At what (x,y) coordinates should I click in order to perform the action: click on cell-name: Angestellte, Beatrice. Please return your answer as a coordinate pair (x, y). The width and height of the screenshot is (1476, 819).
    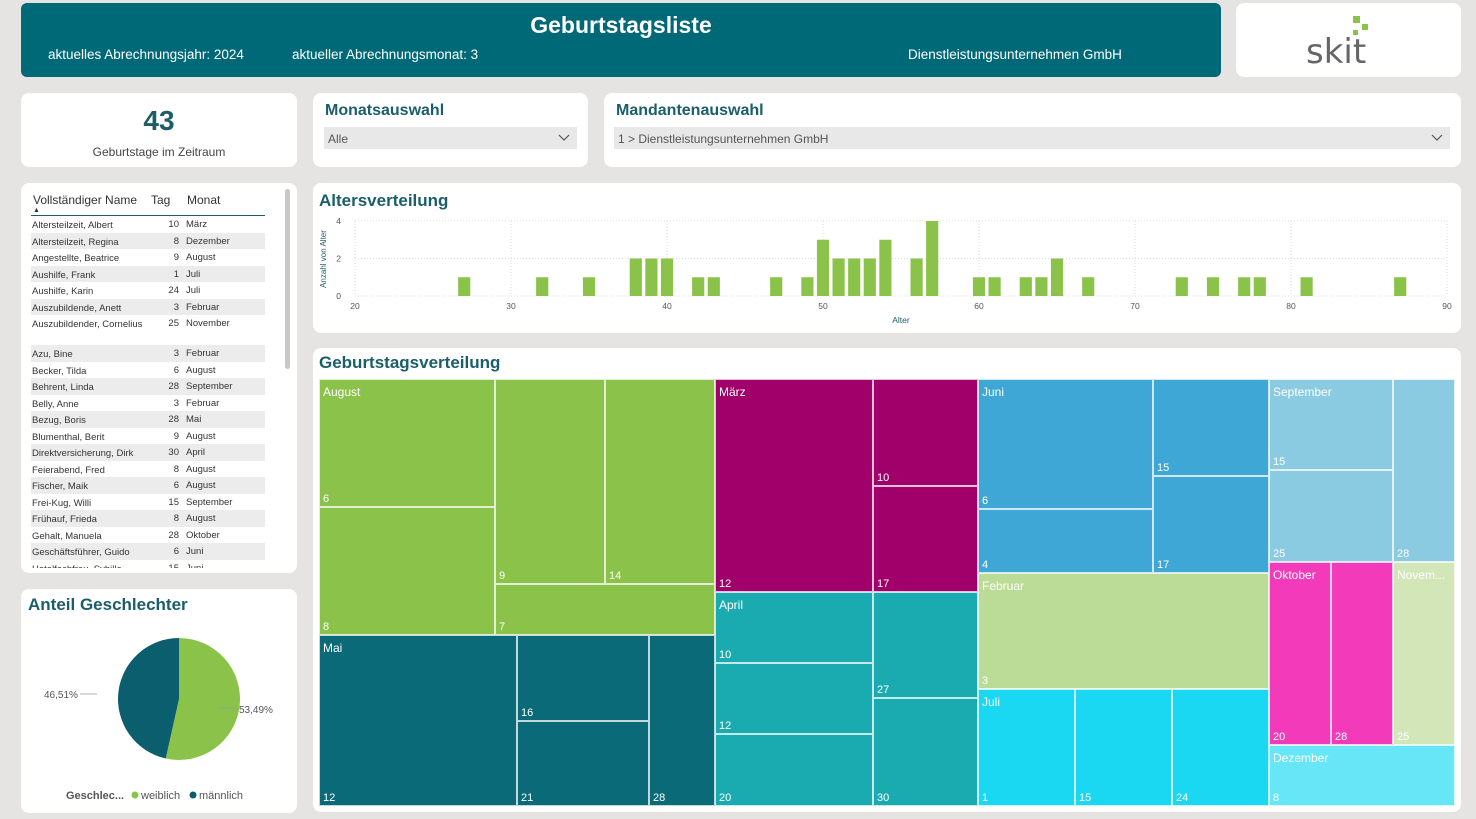
    Looking at the image, I should click on (76, 258).